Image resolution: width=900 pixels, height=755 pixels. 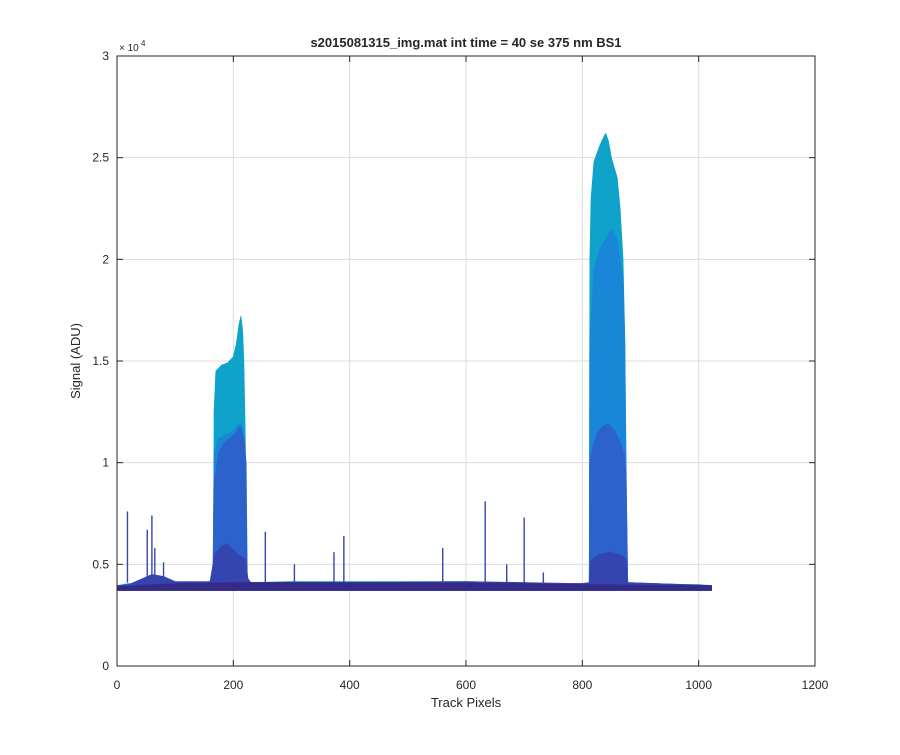 I want to click on y-tick-label: 0.5, so click(x=100, y=564).